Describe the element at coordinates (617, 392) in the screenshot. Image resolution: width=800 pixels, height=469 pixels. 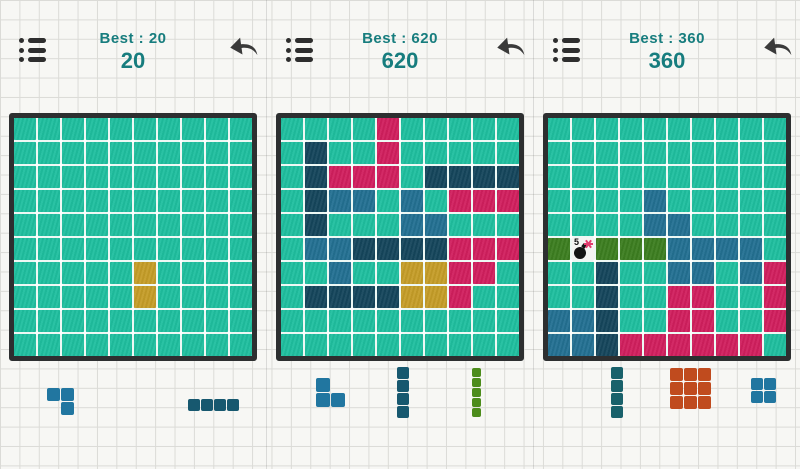
I see `tray-piece` at that location.